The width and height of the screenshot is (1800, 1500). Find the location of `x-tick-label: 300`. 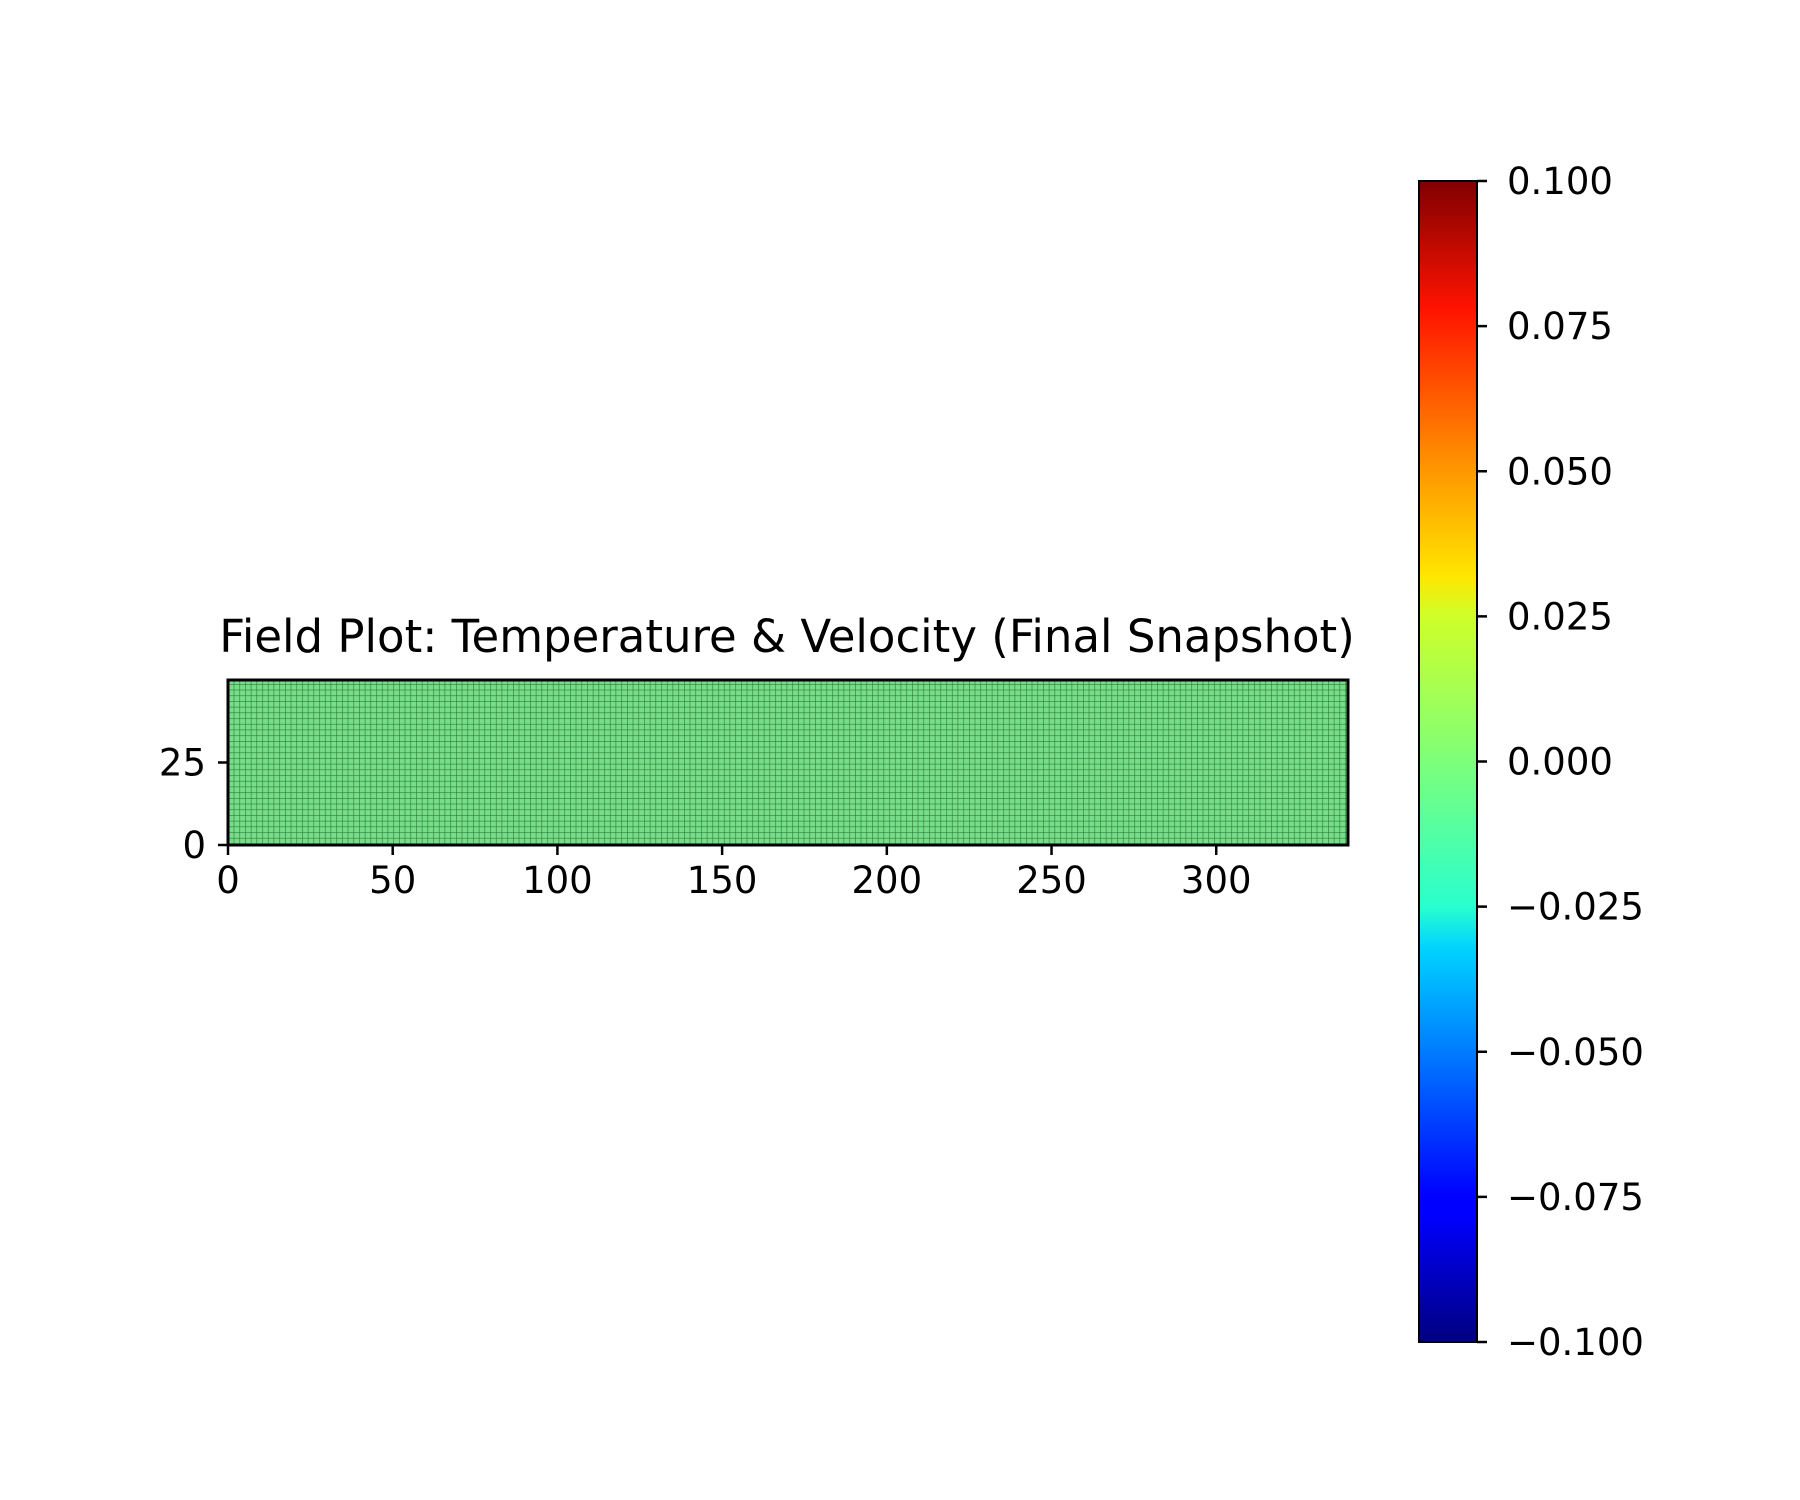

x-tick-label: 300 is located at coordinates (1216, 880).